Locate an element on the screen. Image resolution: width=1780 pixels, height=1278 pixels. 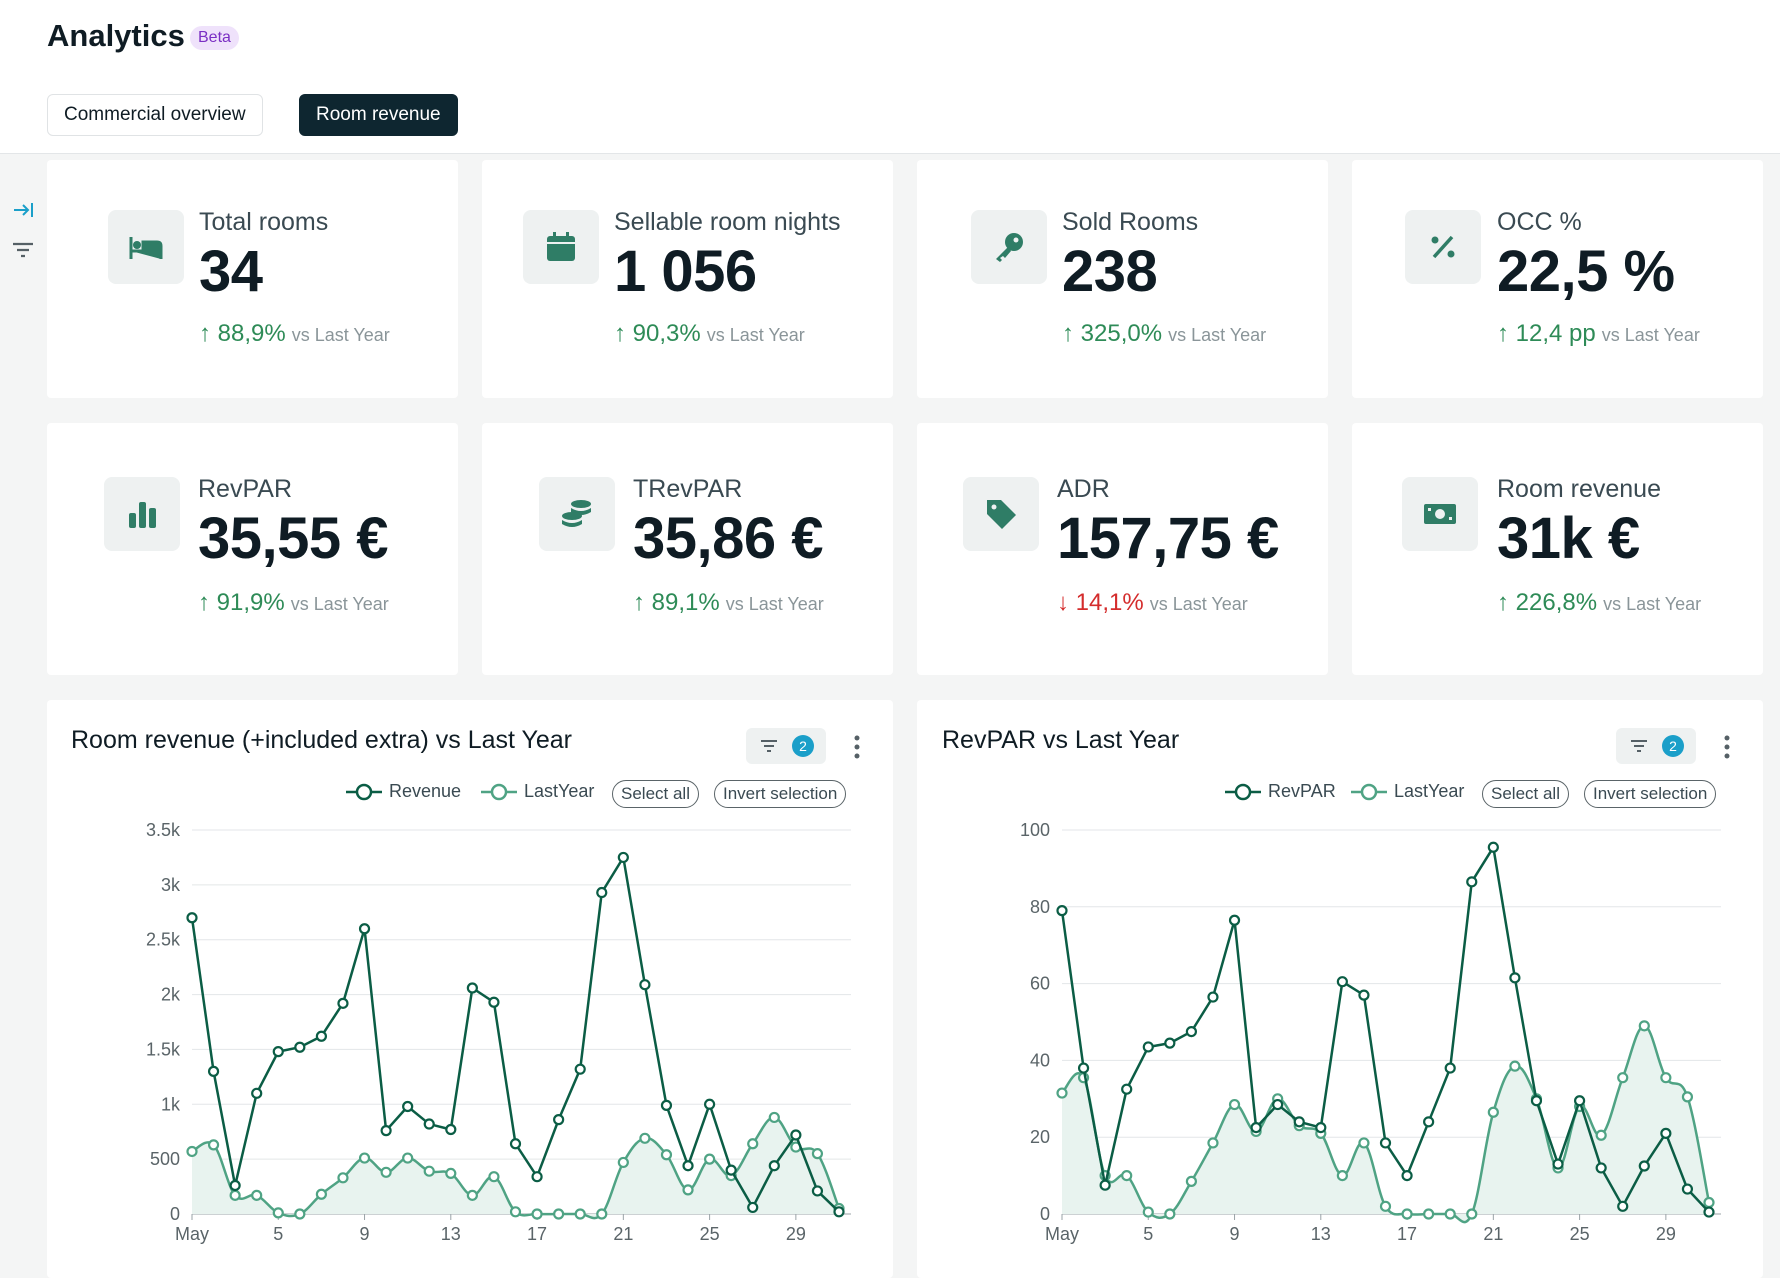
x-tick-label: 21 is located at coordinates (623, 1234).